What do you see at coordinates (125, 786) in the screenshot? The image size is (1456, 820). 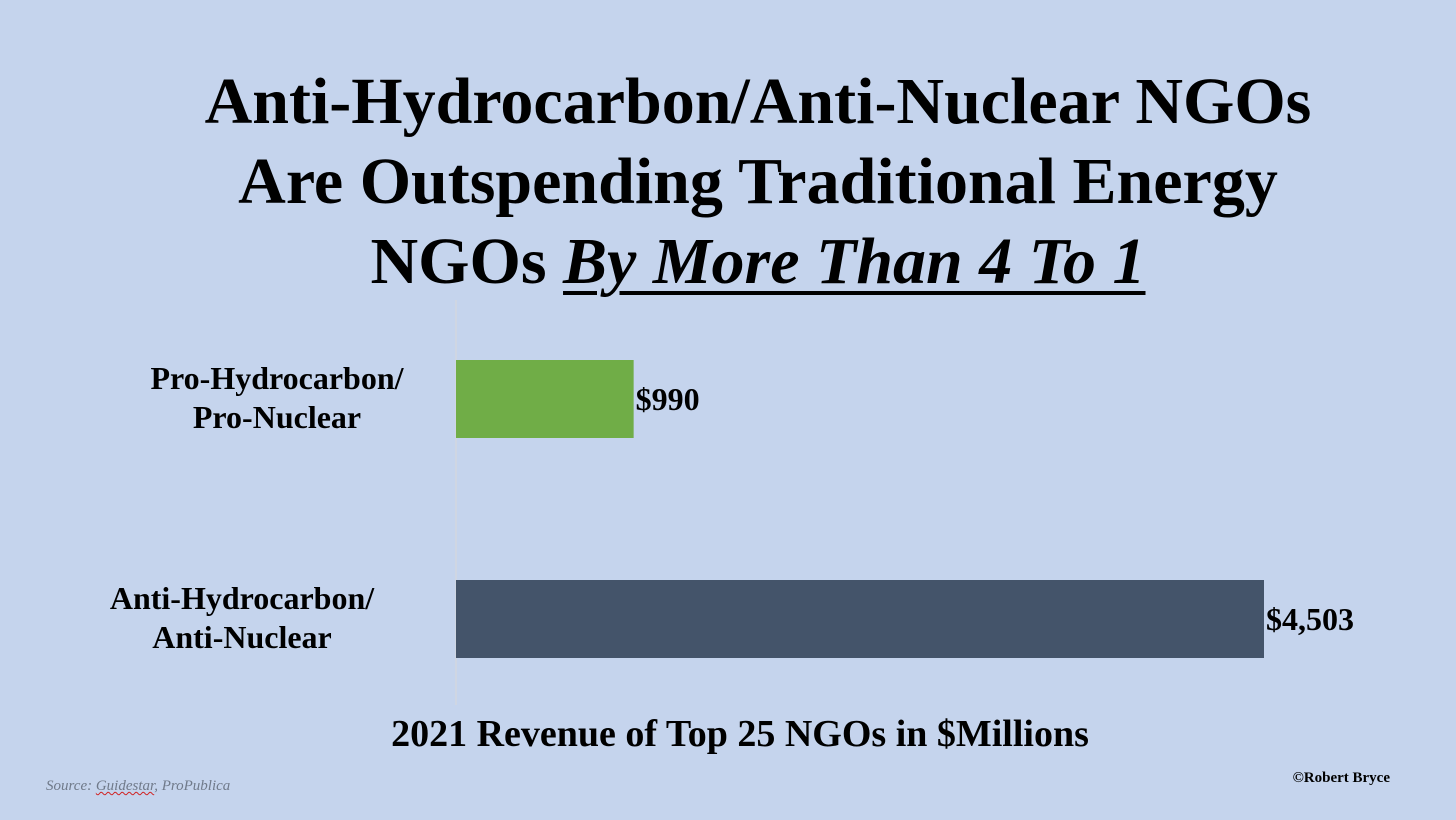 I see `source-guidestar: Guidestar` at bounding box center [125, 786].